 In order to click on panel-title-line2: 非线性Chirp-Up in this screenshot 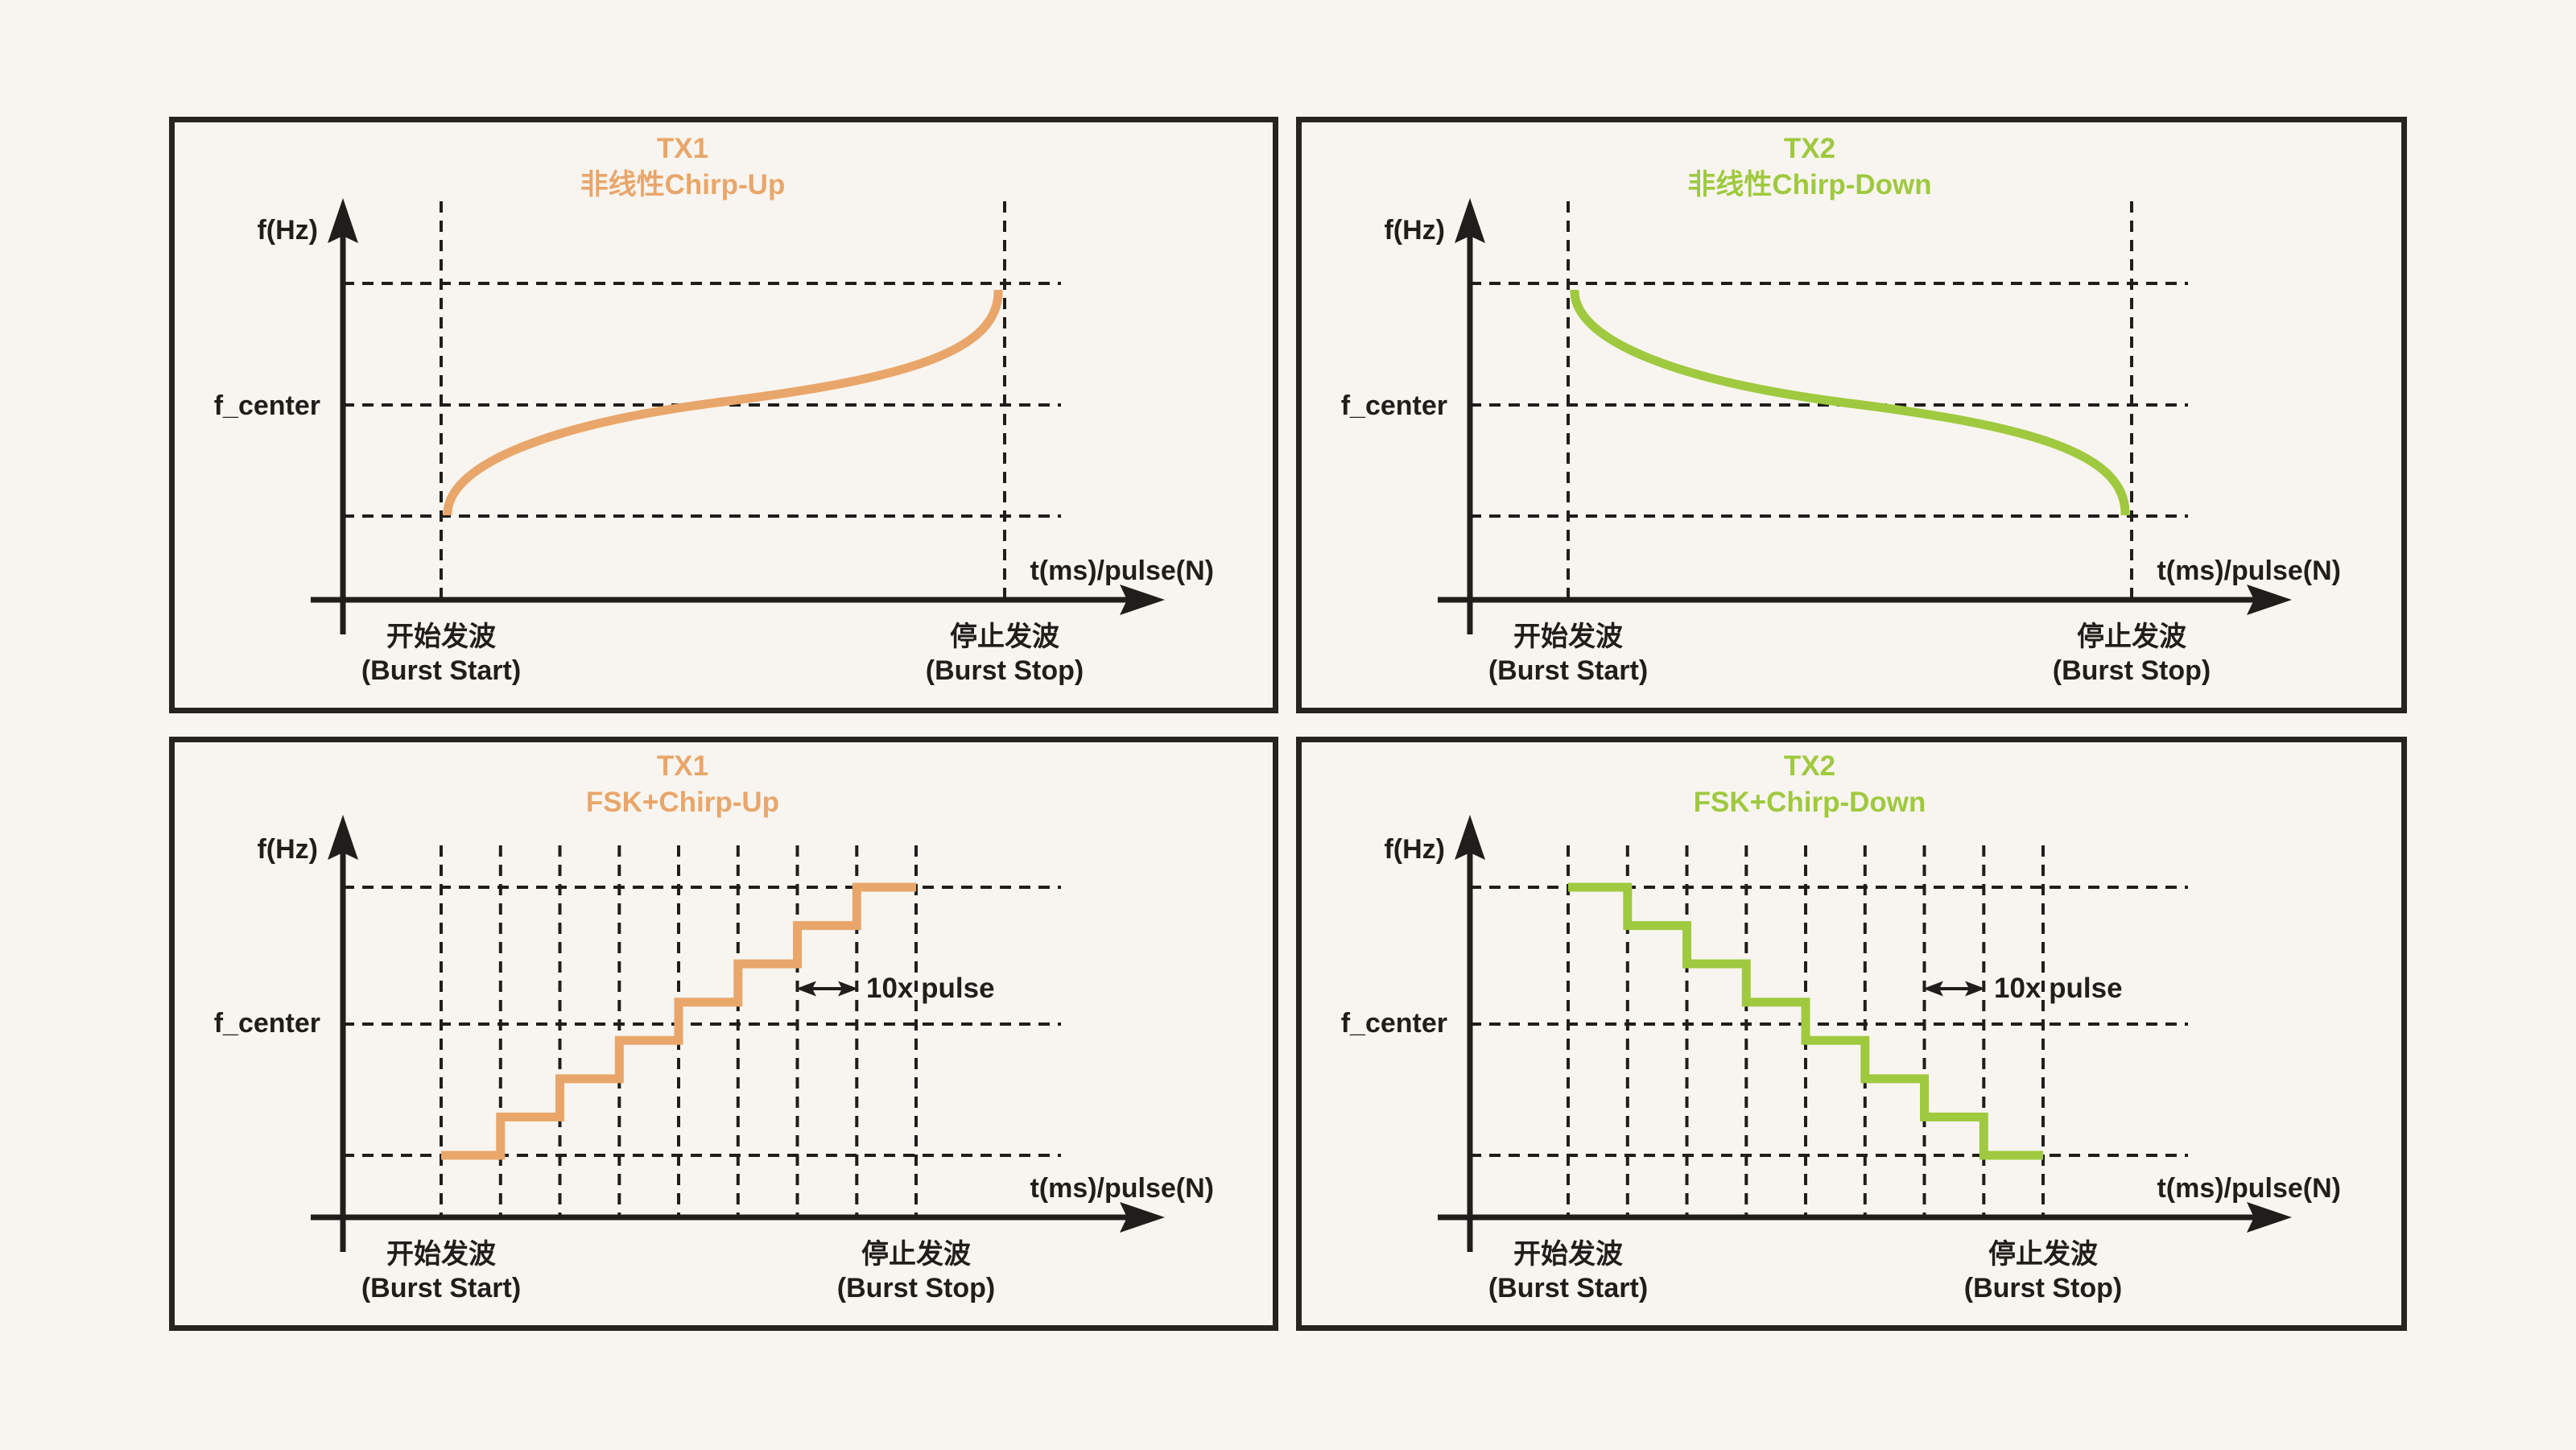, I will do `click(683, 184)`.